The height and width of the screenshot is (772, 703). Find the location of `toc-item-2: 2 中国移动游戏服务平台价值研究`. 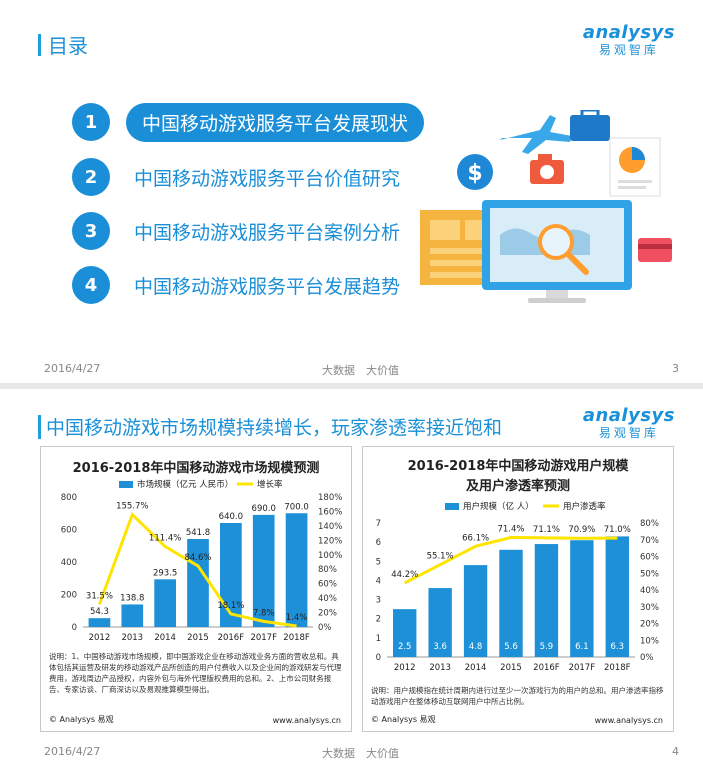

toc-item-2: 2 中国移动游戏服务平台价值研究 is located at coordinates (236, 177).